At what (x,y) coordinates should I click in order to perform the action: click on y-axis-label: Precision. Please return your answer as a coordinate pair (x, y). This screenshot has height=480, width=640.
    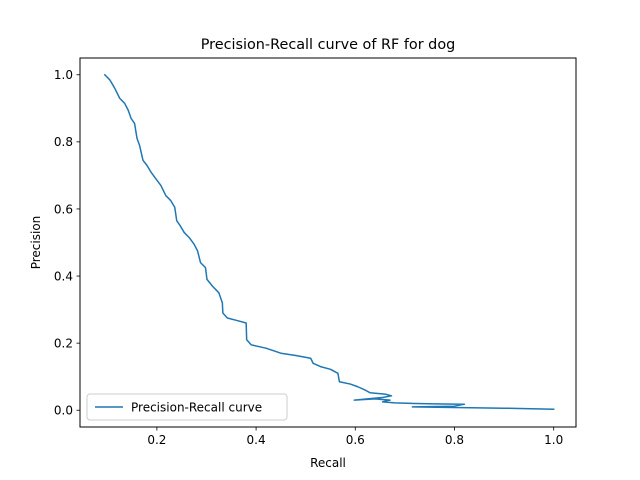
    Looking at the image, I should click on (36, 243).